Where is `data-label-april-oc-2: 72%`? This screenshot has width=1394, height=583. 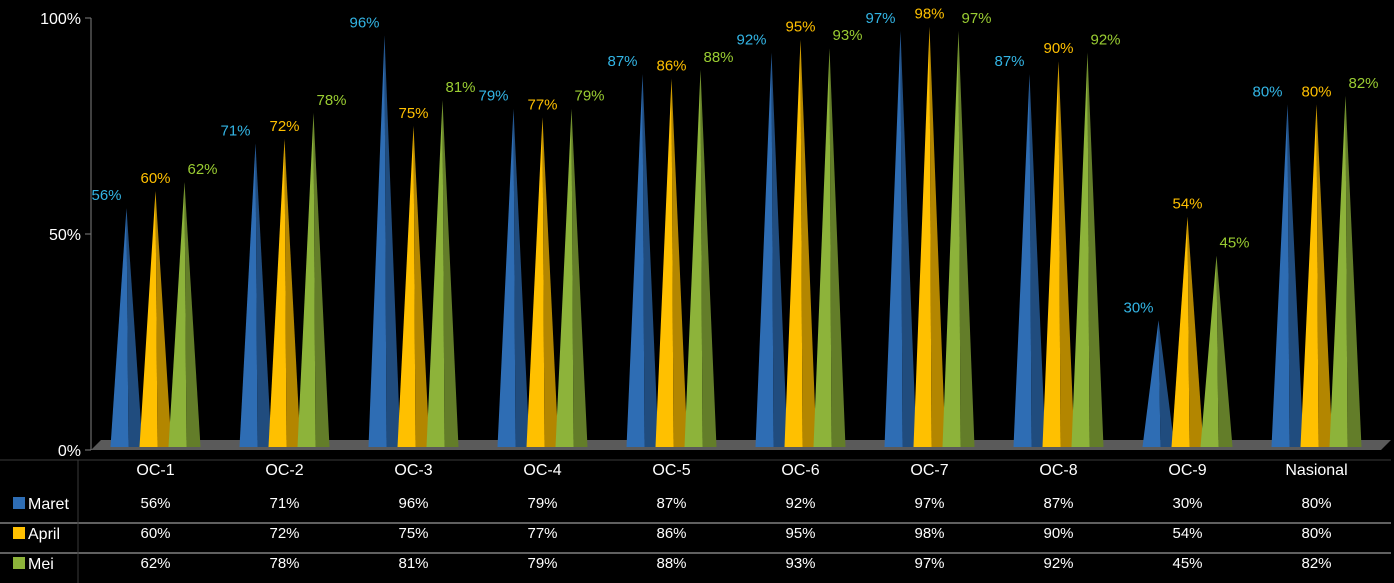
data-label-april-oc-2: 72% is located at coordinates (284, 126).